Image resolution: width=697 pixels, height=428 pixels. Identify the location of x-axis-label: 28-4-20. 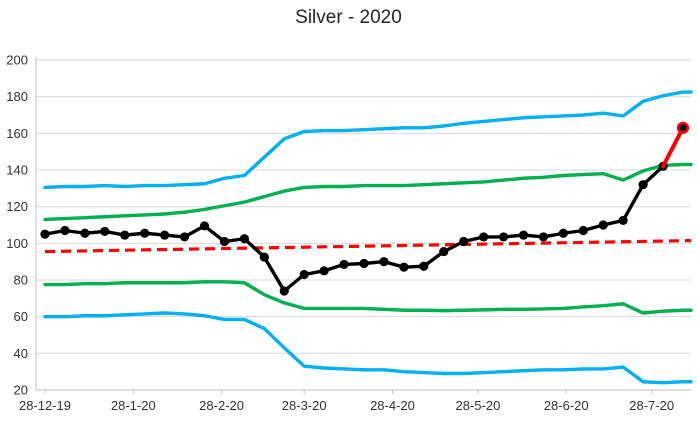
(392, 405).